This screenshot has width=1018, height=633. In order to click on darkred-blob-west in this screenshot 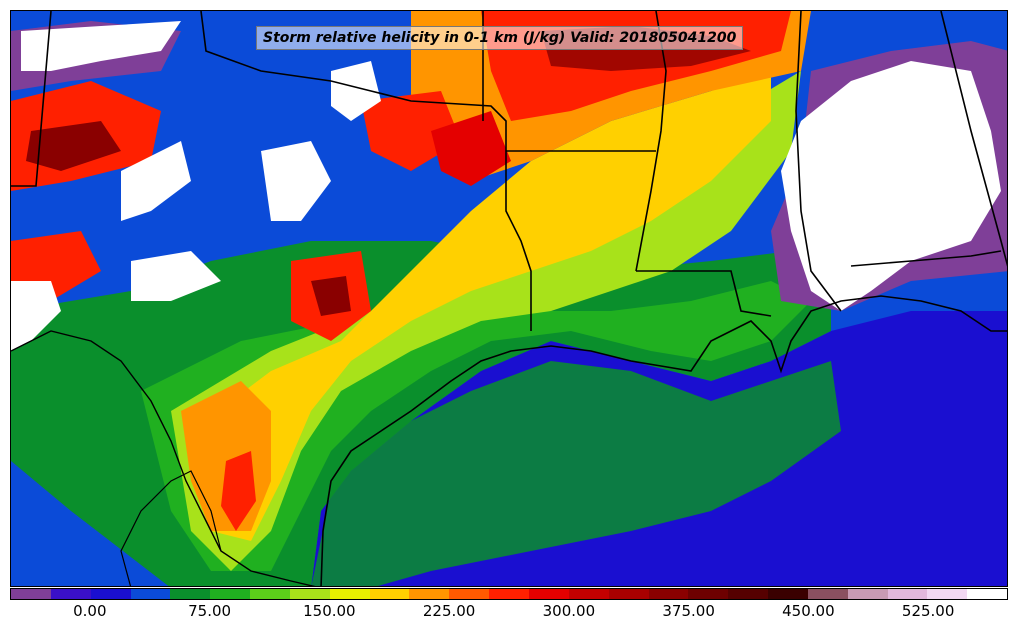, I will do `click(73, 146)`.